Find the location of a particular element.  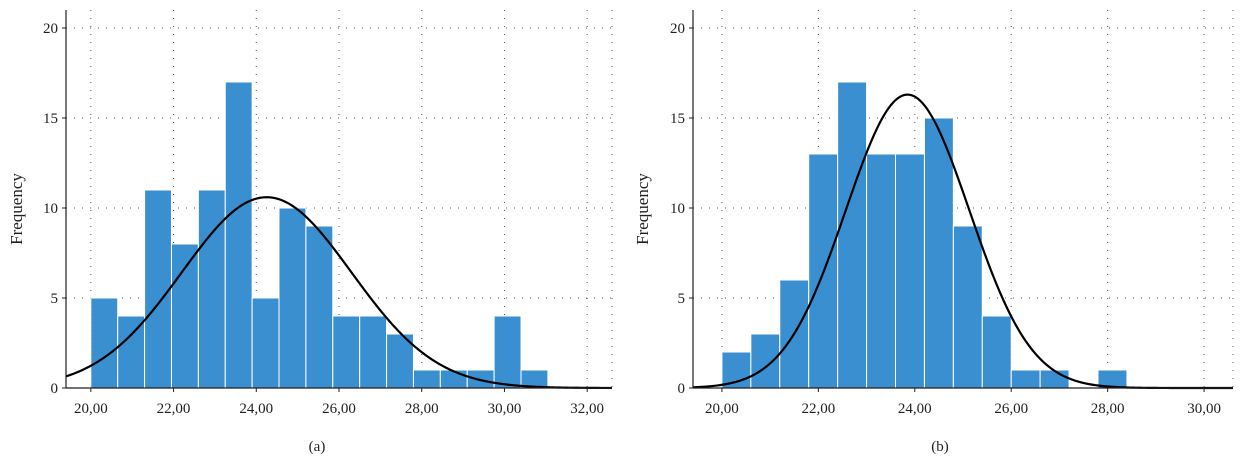

panel-caption: (b) is located at coordinates (940, 447).